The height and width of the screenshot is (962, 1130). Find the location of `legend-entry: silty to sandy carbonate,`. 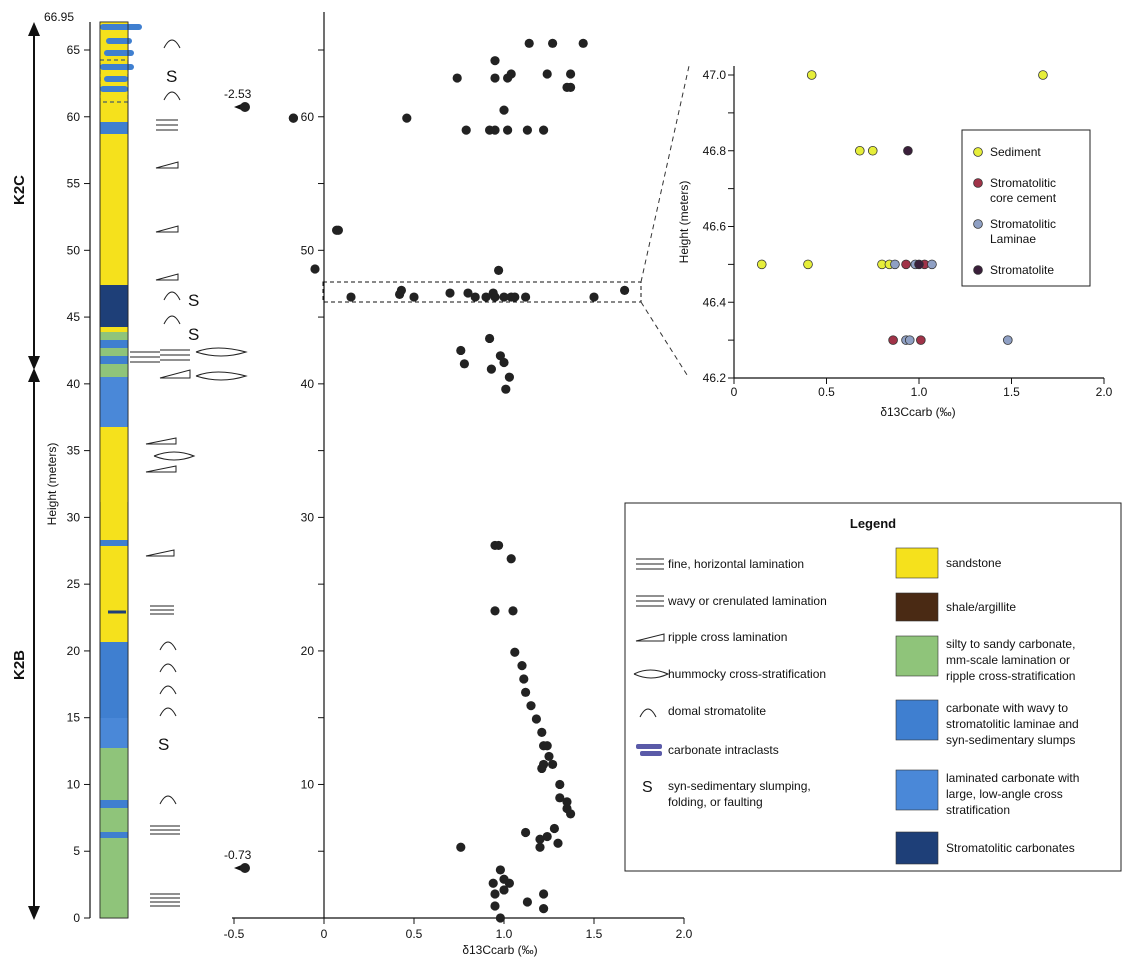

legend-entry: silty to sandy carbonate, is located at coordinates (1010, 644).